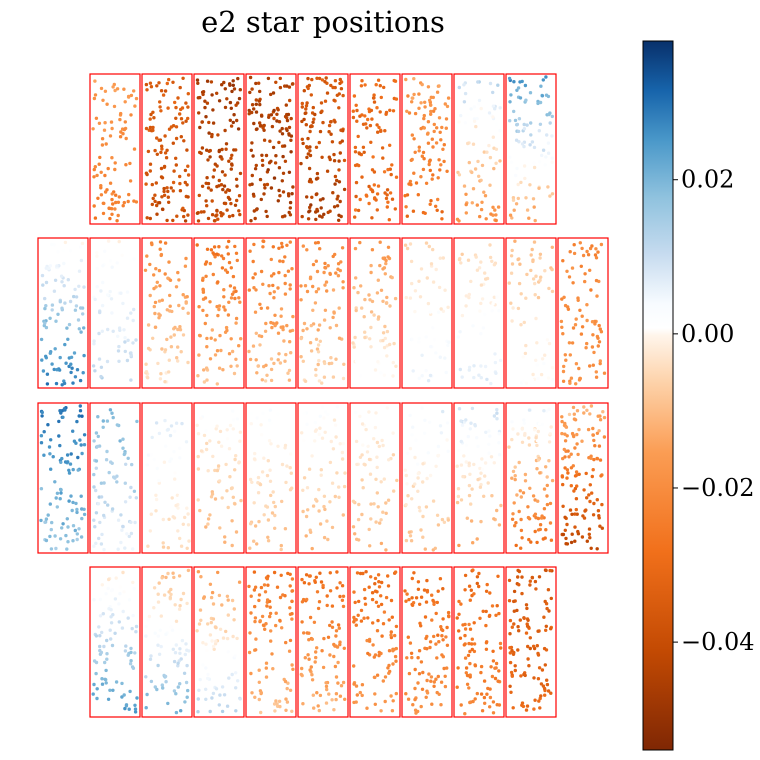  Describe the element at coordinates (63, 478) in the screenshot. I see `chip-r3-c1` at that location.